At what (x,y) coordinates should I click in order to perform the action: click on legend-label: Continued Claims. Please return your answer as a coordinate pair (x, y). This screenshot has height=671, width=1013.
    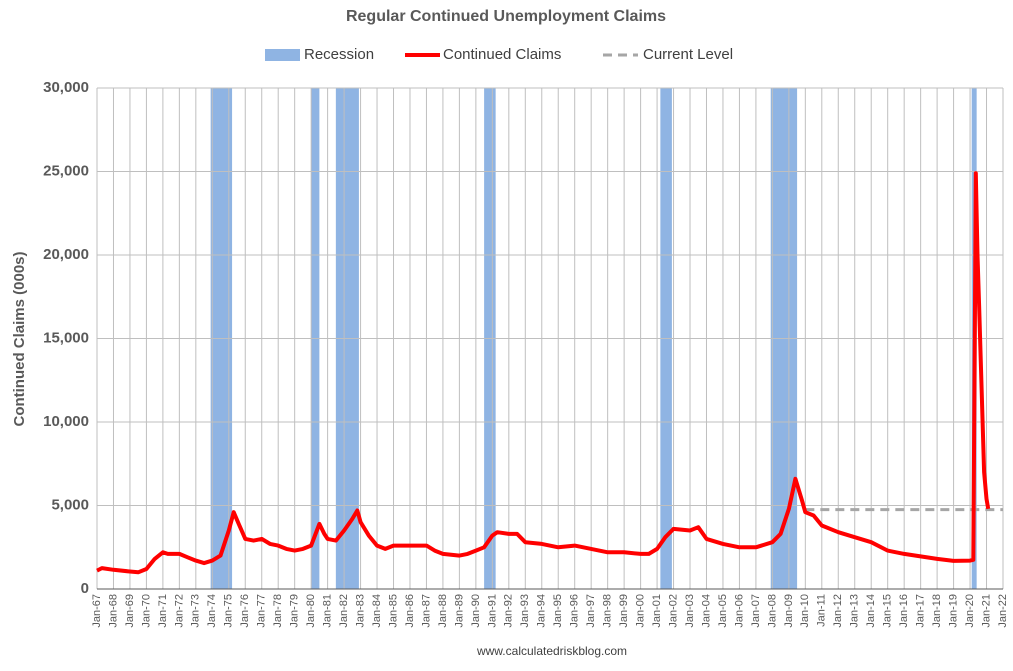
    Looking at the image, I should click on (502, 54).